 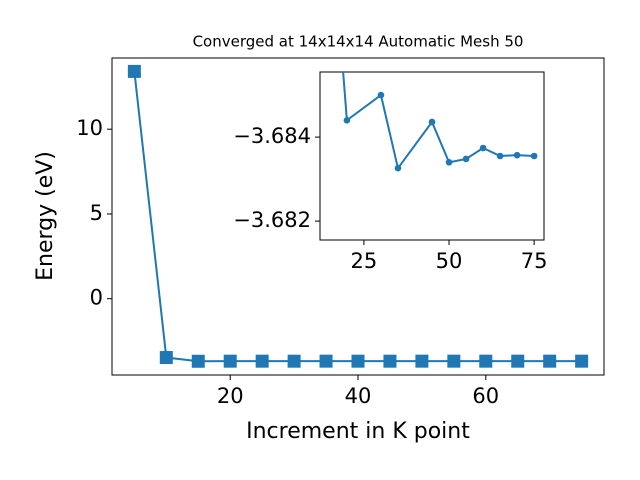 What do you see at coordinates (364, 261) in the screenshot?
I see `x-tick-label: 25` at bounding box center [364, 261].